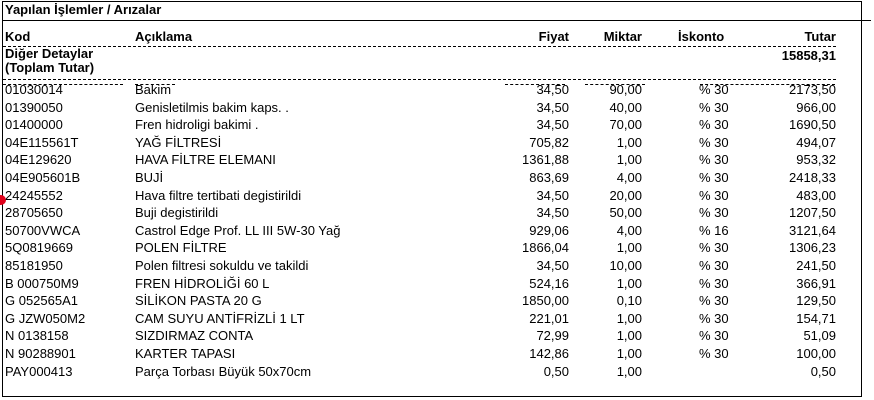 The width and height of the screenshot is (874, 400). What do you see at coordinates (823, 371) in the screenshot?
I see `cell-total: 0,50` at bounding box center [823, 371].